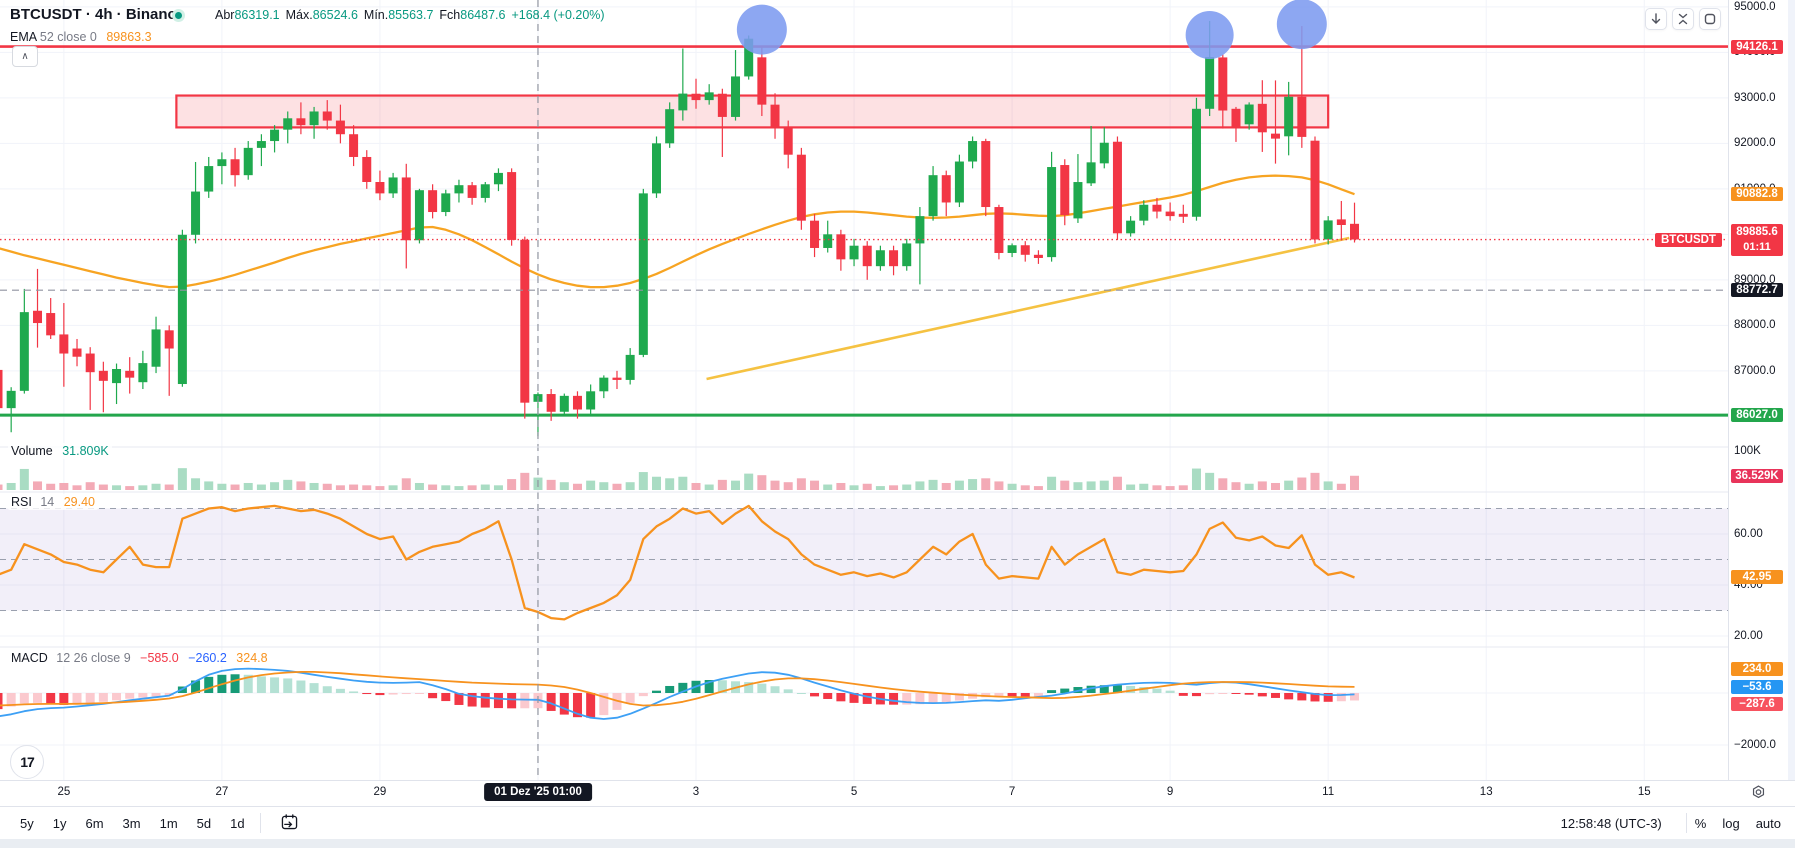 The width and height of the screenshot is (1795, 848). What do you see at coordinates (1748, 534) in the screenshot?
I see `scale-label: 60.00` at bounding box center [1748, 534].